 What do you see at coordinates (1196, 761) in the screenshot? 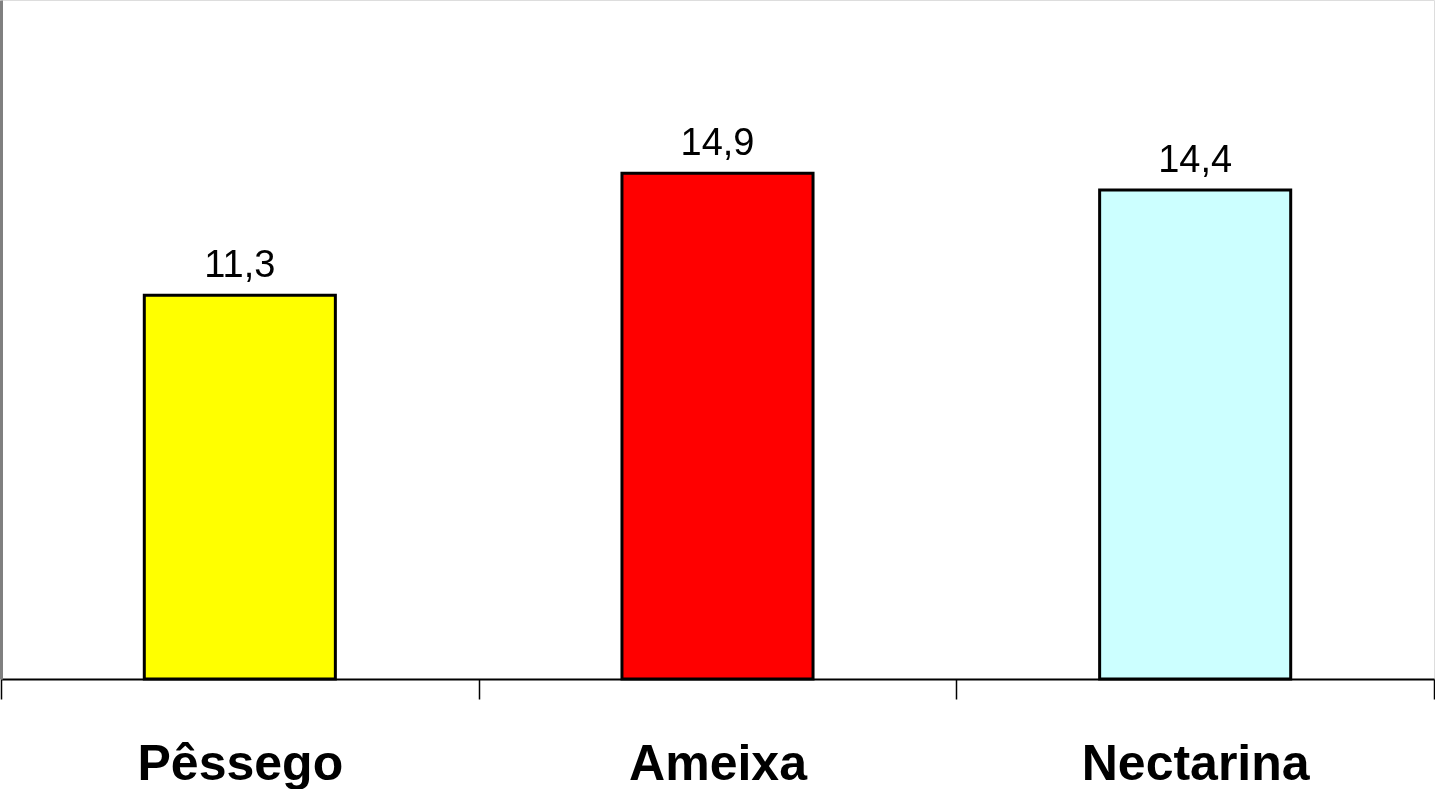
I see `x-tick-label: Nectarina` at bounding box center [1196, 761].